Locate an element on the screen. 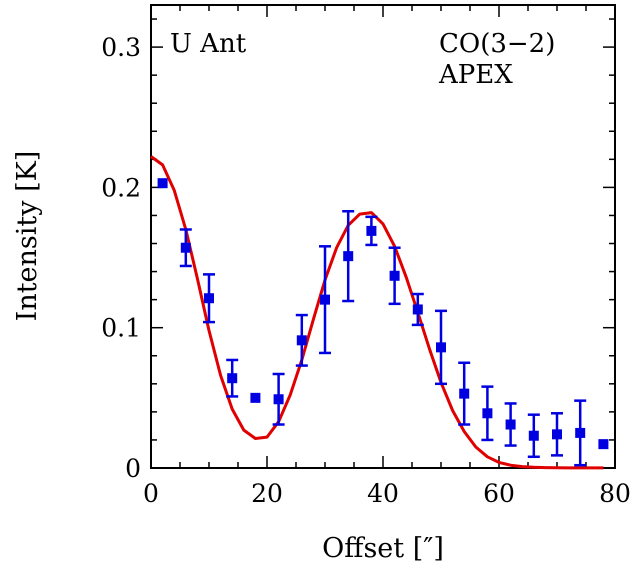  y-tick-label: 0.2 is located at coordinates (121, 187).